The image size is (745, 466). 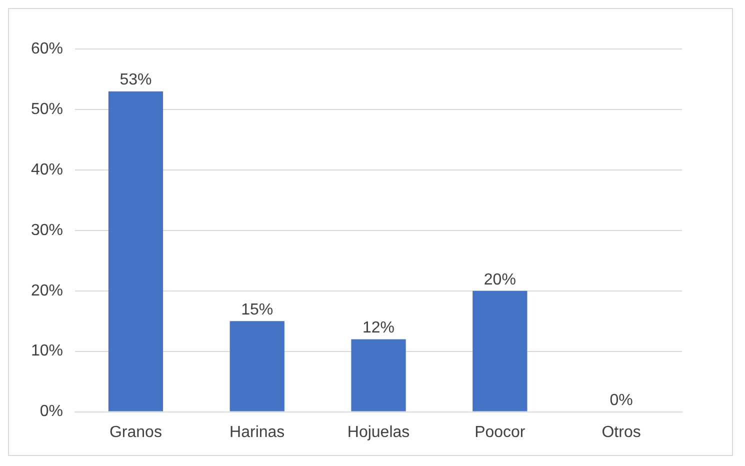 I want to click on x-tick-label: Hojuelas, so click(x=378, y=432).